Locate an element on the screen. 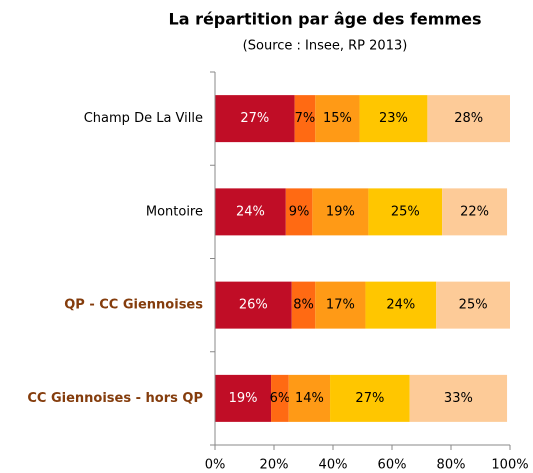  data-label: 8% is located at coordinates (303, 305).